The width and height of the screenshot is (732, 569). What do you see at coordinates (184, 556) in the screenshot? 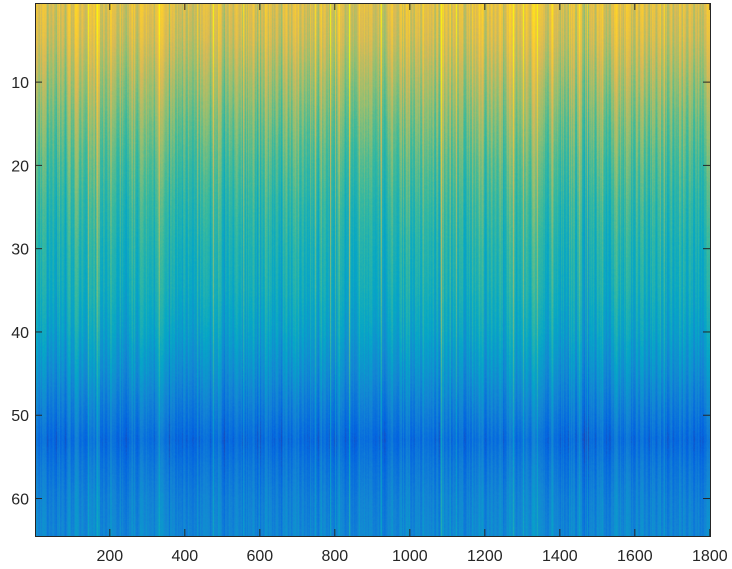
I see `x-tick-label: 400` at bounding box center [184, 556].